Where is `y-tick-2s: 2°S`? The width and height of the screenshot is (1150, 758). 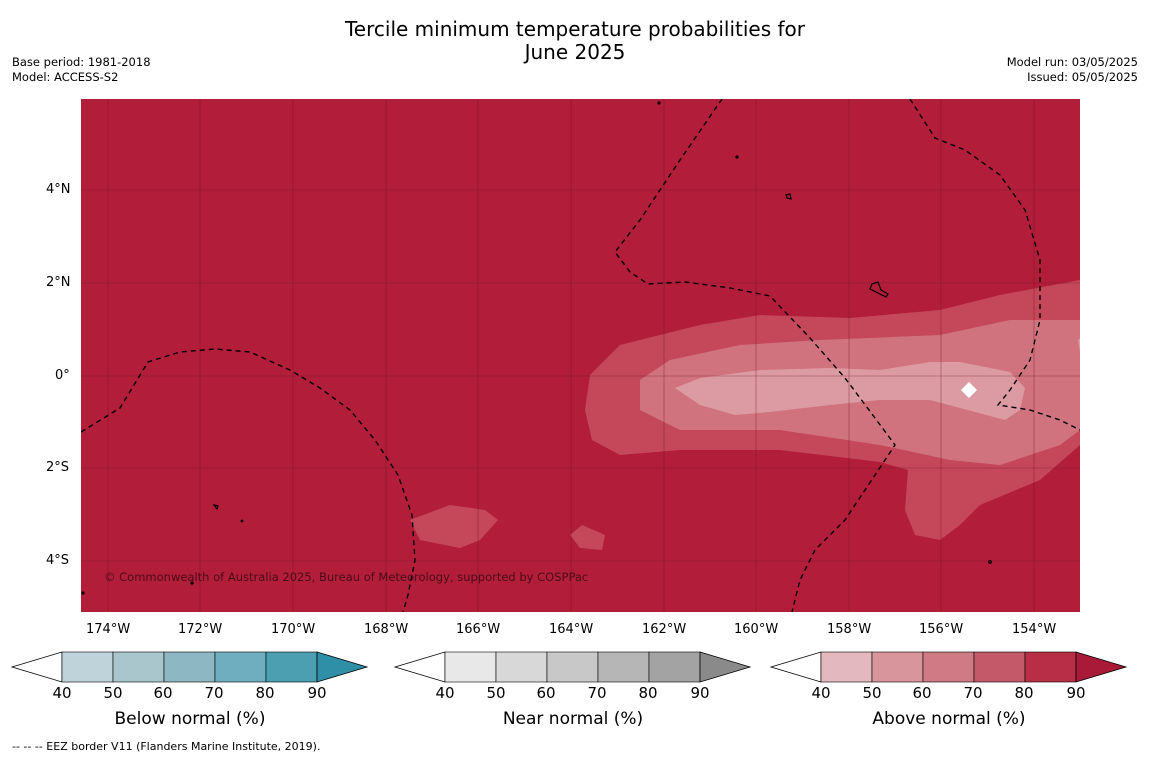
y-tick-2s: 2°S is located at coordinates (58, 467).